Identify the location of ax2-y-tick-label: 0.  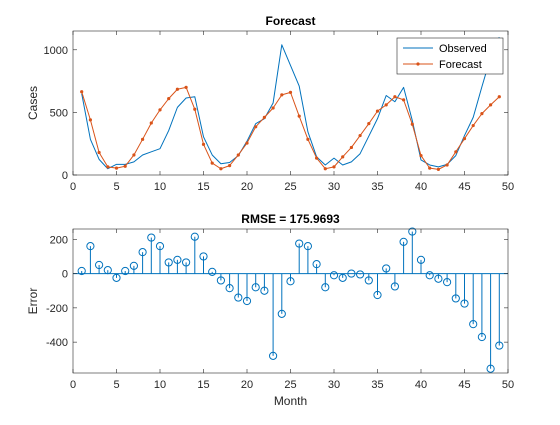
(65, 275).